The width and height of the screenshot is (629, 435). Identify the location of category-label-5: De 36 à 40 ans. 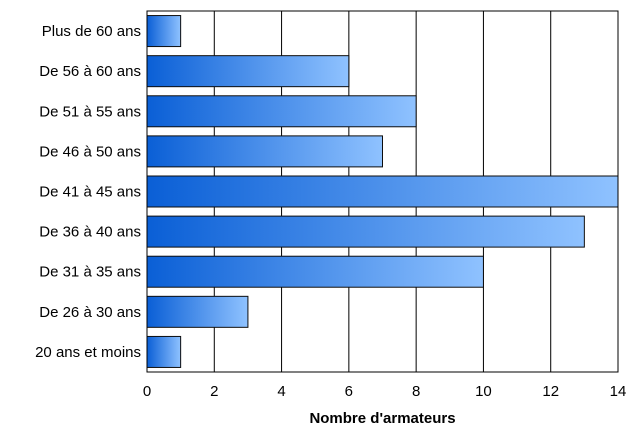
(90, 232).